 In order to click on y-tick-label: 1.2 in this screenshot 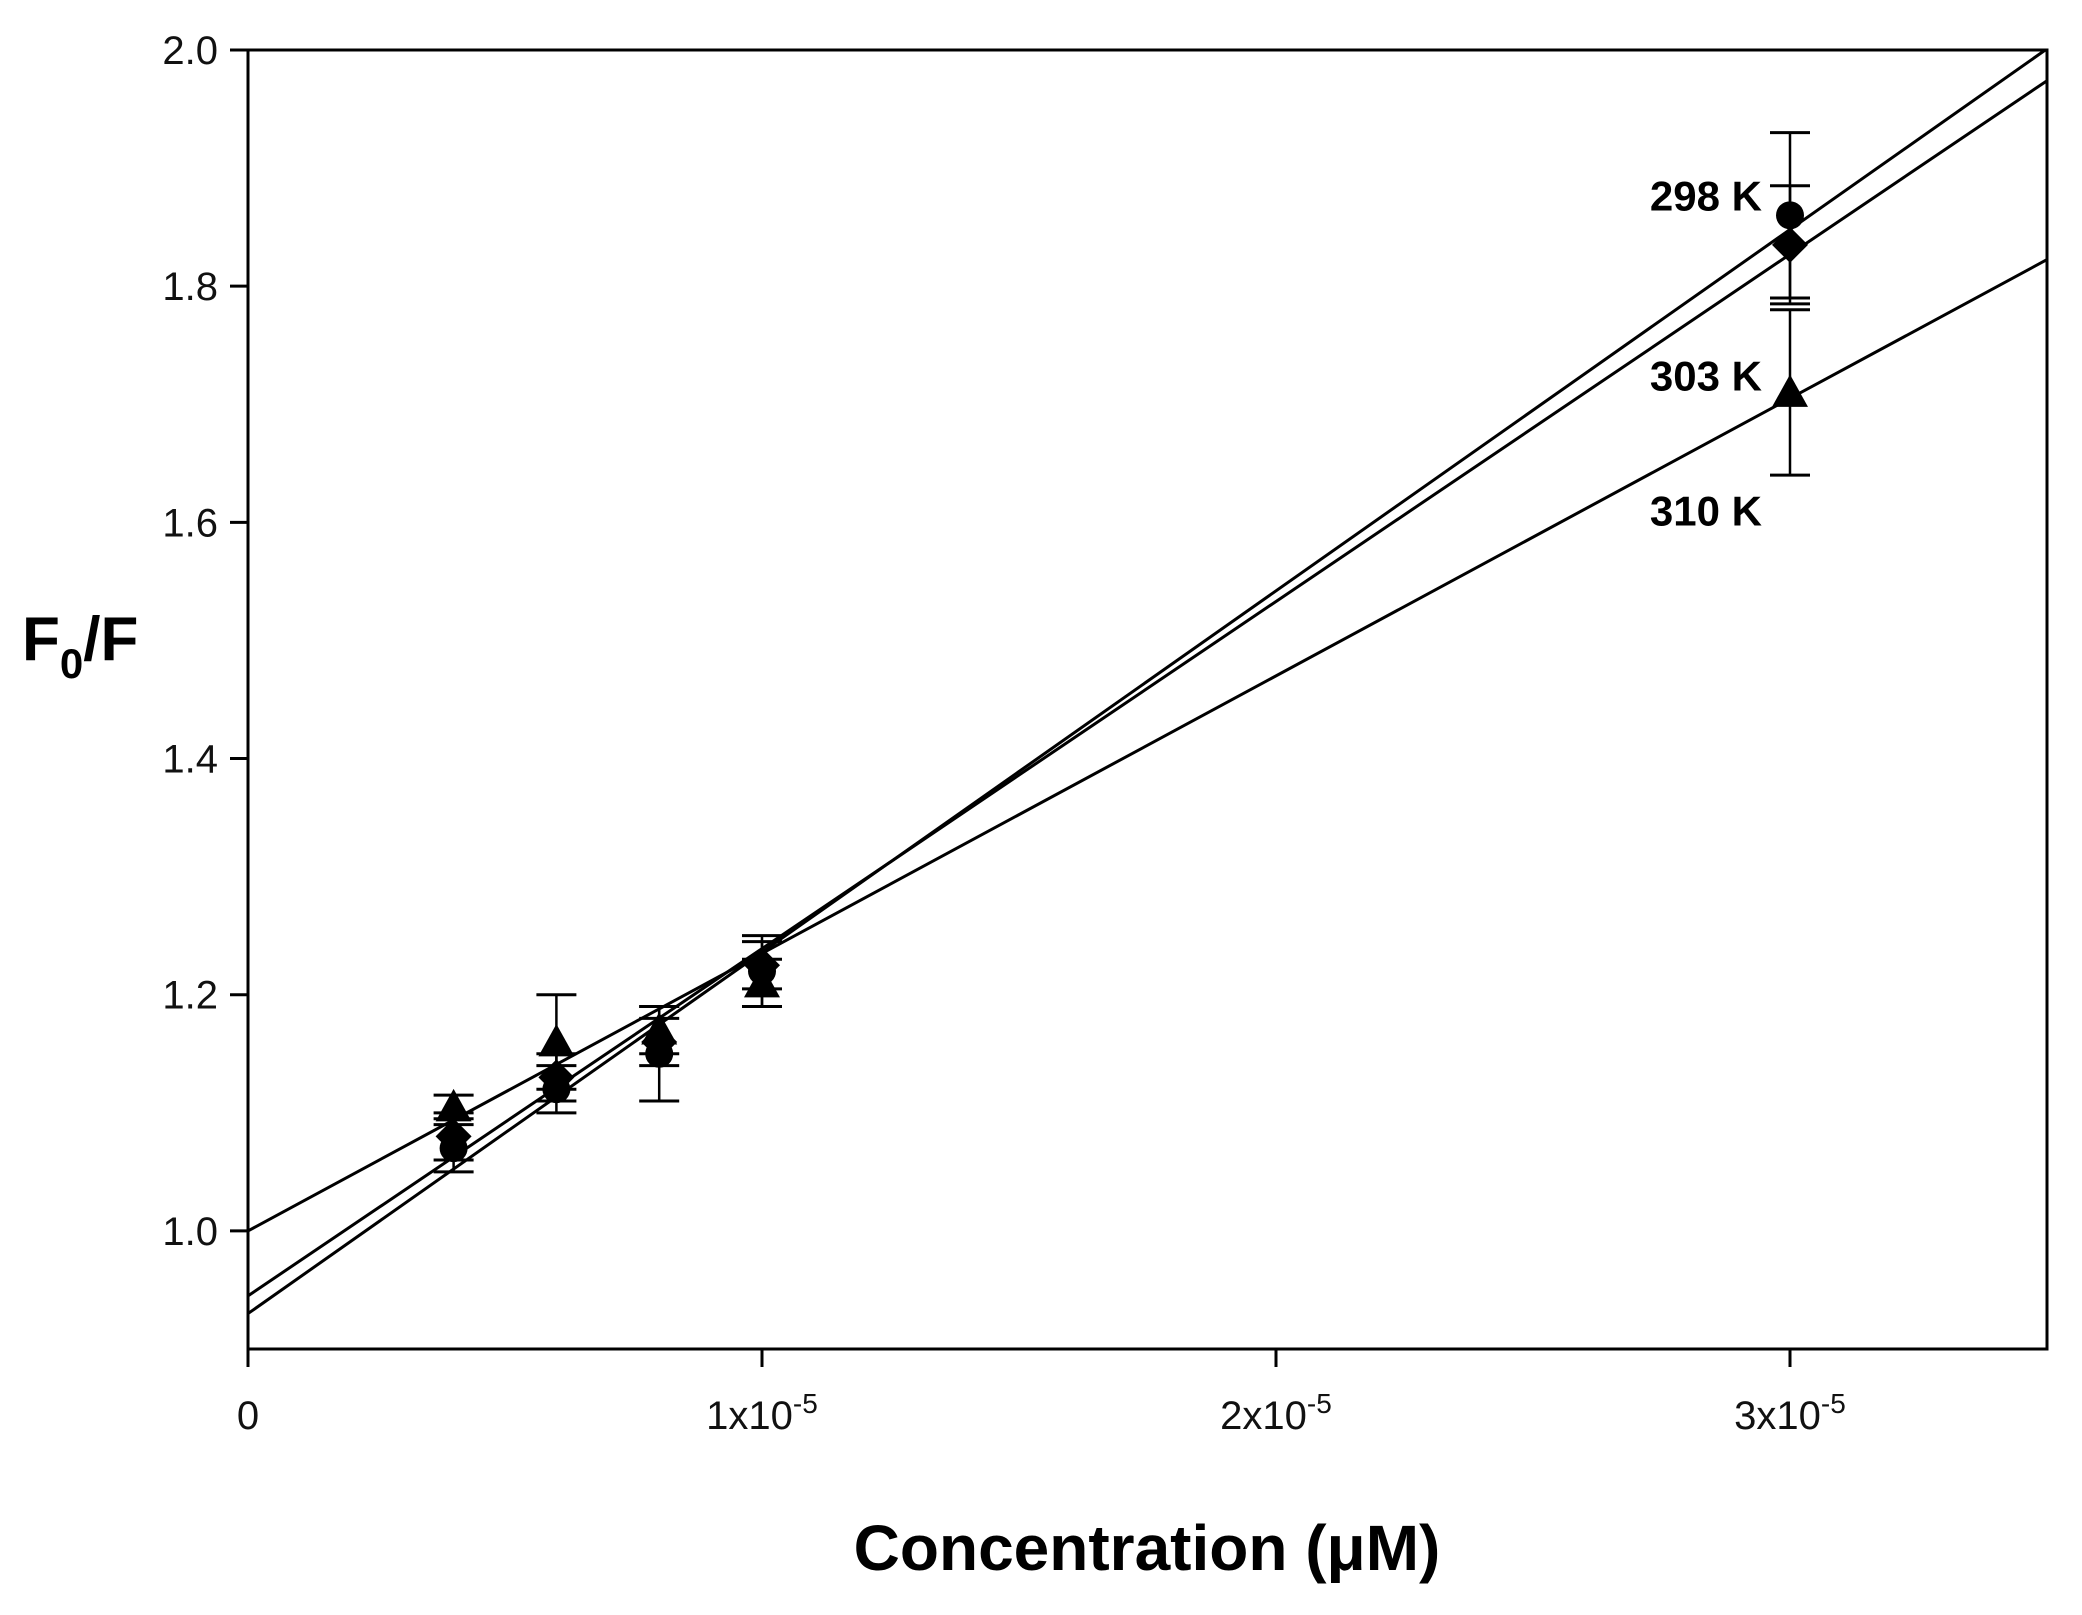, I will do `click(190, 996)`.